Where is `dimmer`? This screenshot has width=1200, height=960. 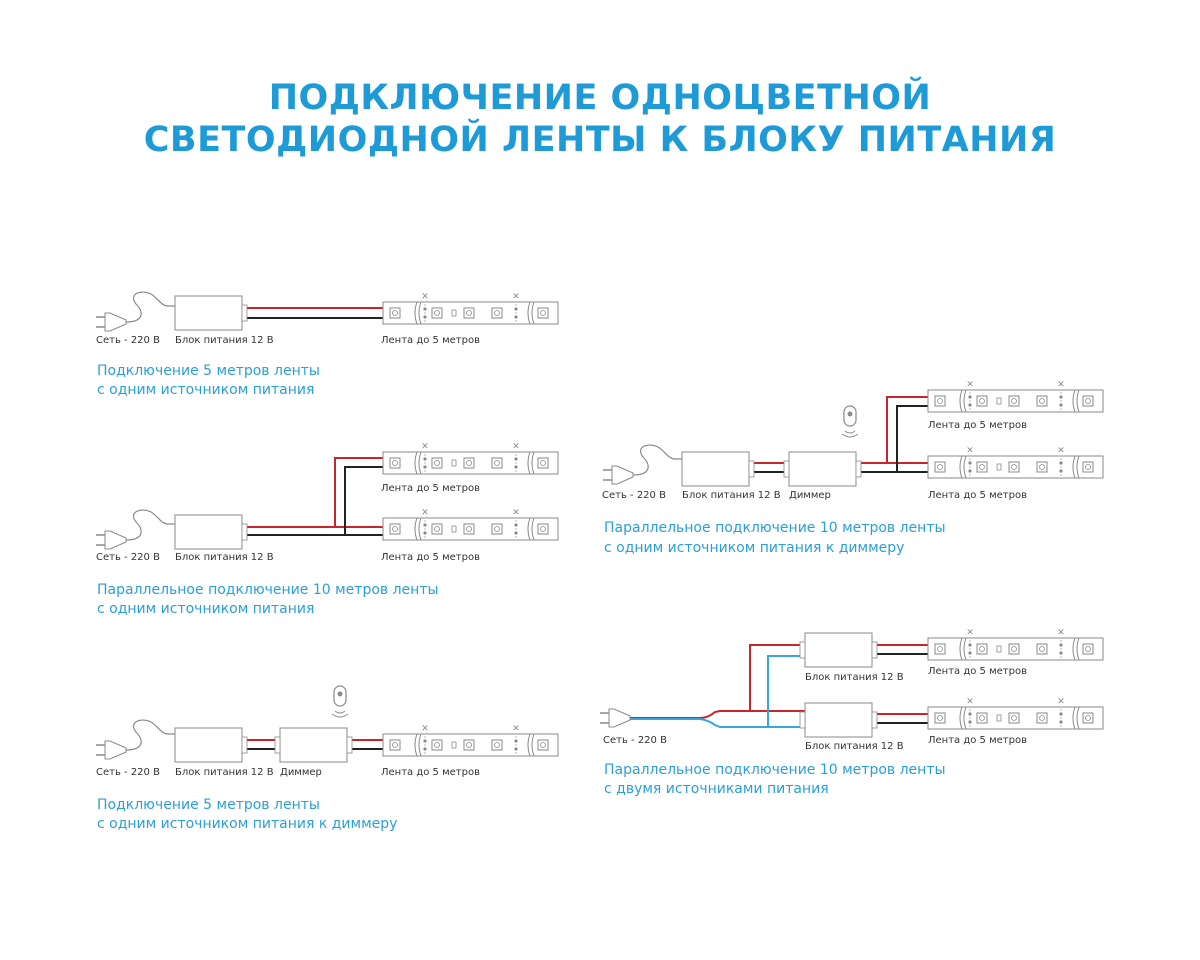
dimmer is located at coordinates (313, 745).